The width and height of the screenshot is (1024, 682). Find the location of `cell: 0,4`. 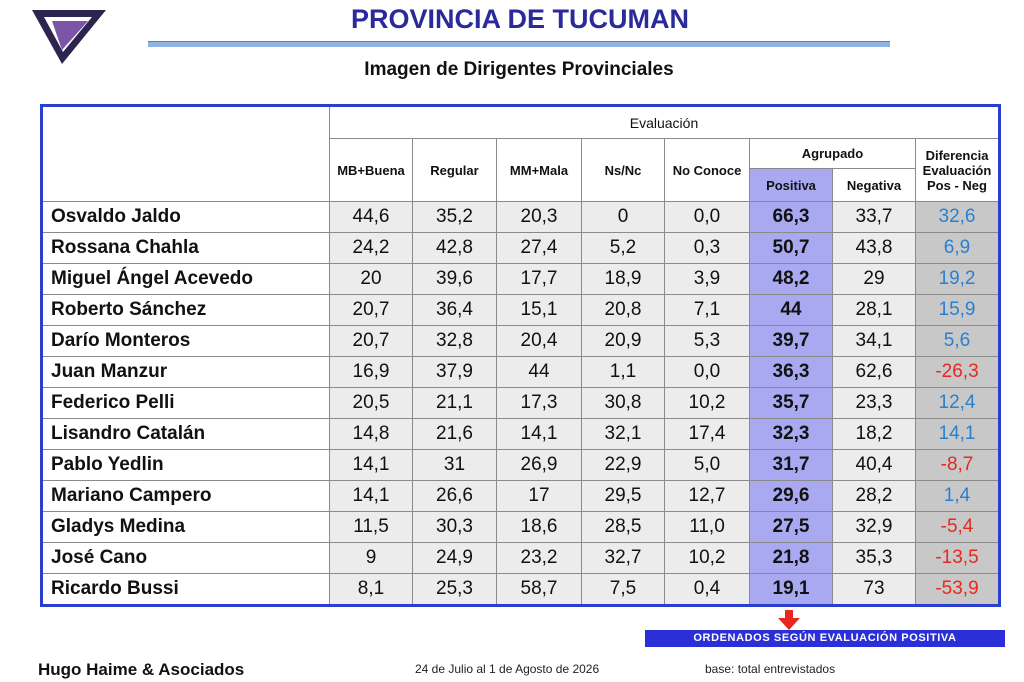

cell: 0,4 is located at coordinates (707, 589).